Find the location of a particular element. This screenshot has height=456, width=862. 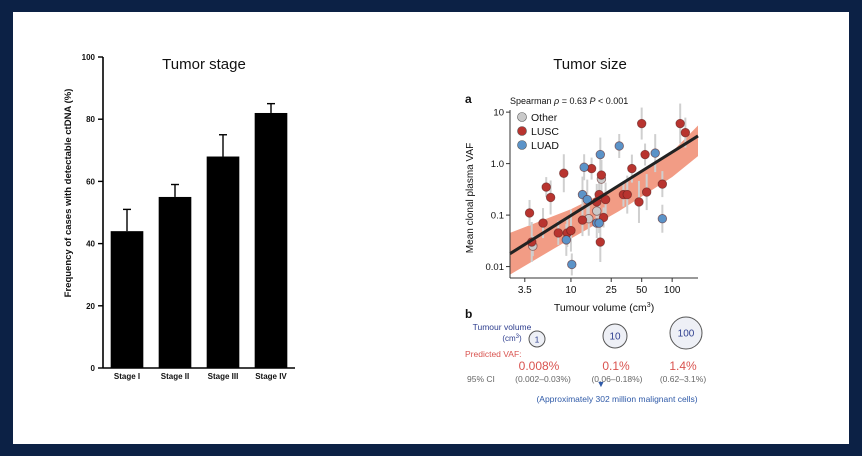

scatter-title: Tumor size is located at coordinates (590, 64).